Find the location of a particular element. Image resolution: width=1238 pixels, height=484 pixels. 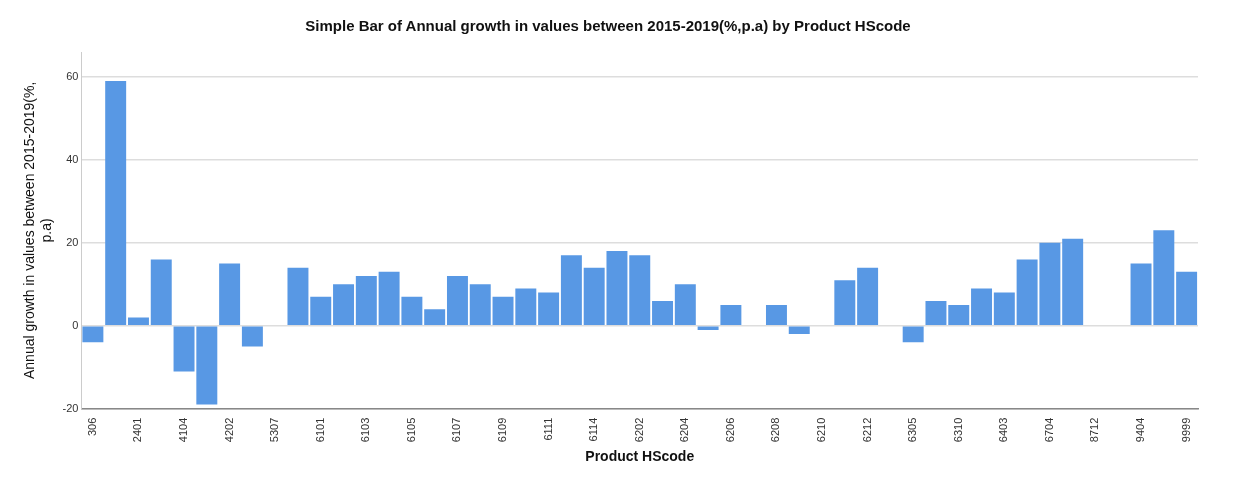

y-tick-label: 0 is located at coordinates (75, 324).